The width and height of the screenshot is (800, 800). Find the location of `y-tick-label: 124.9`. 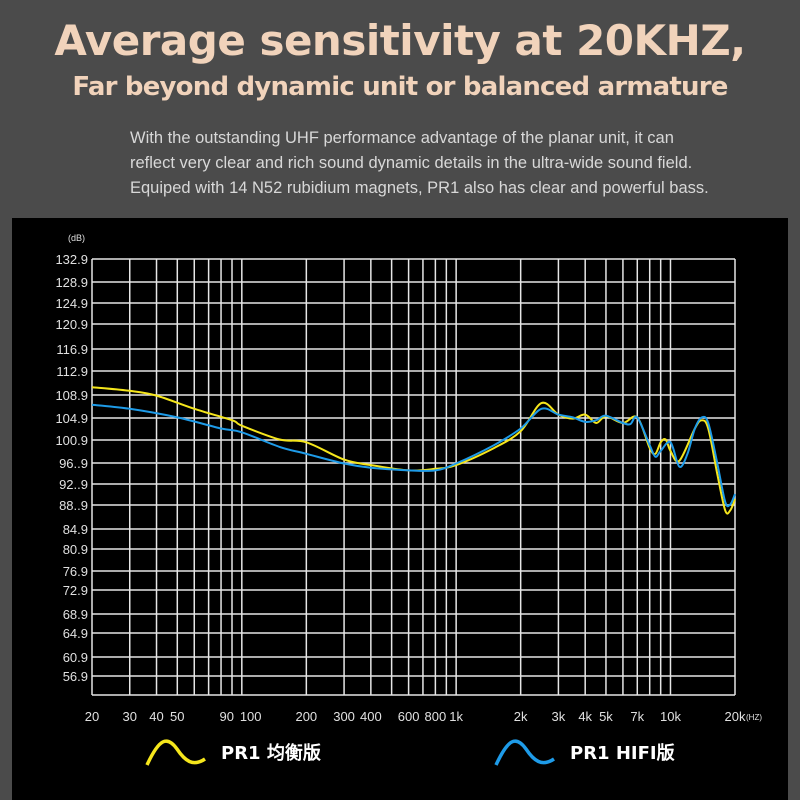

y-tick-label: 124.9 is located at coordinates (71, 303).